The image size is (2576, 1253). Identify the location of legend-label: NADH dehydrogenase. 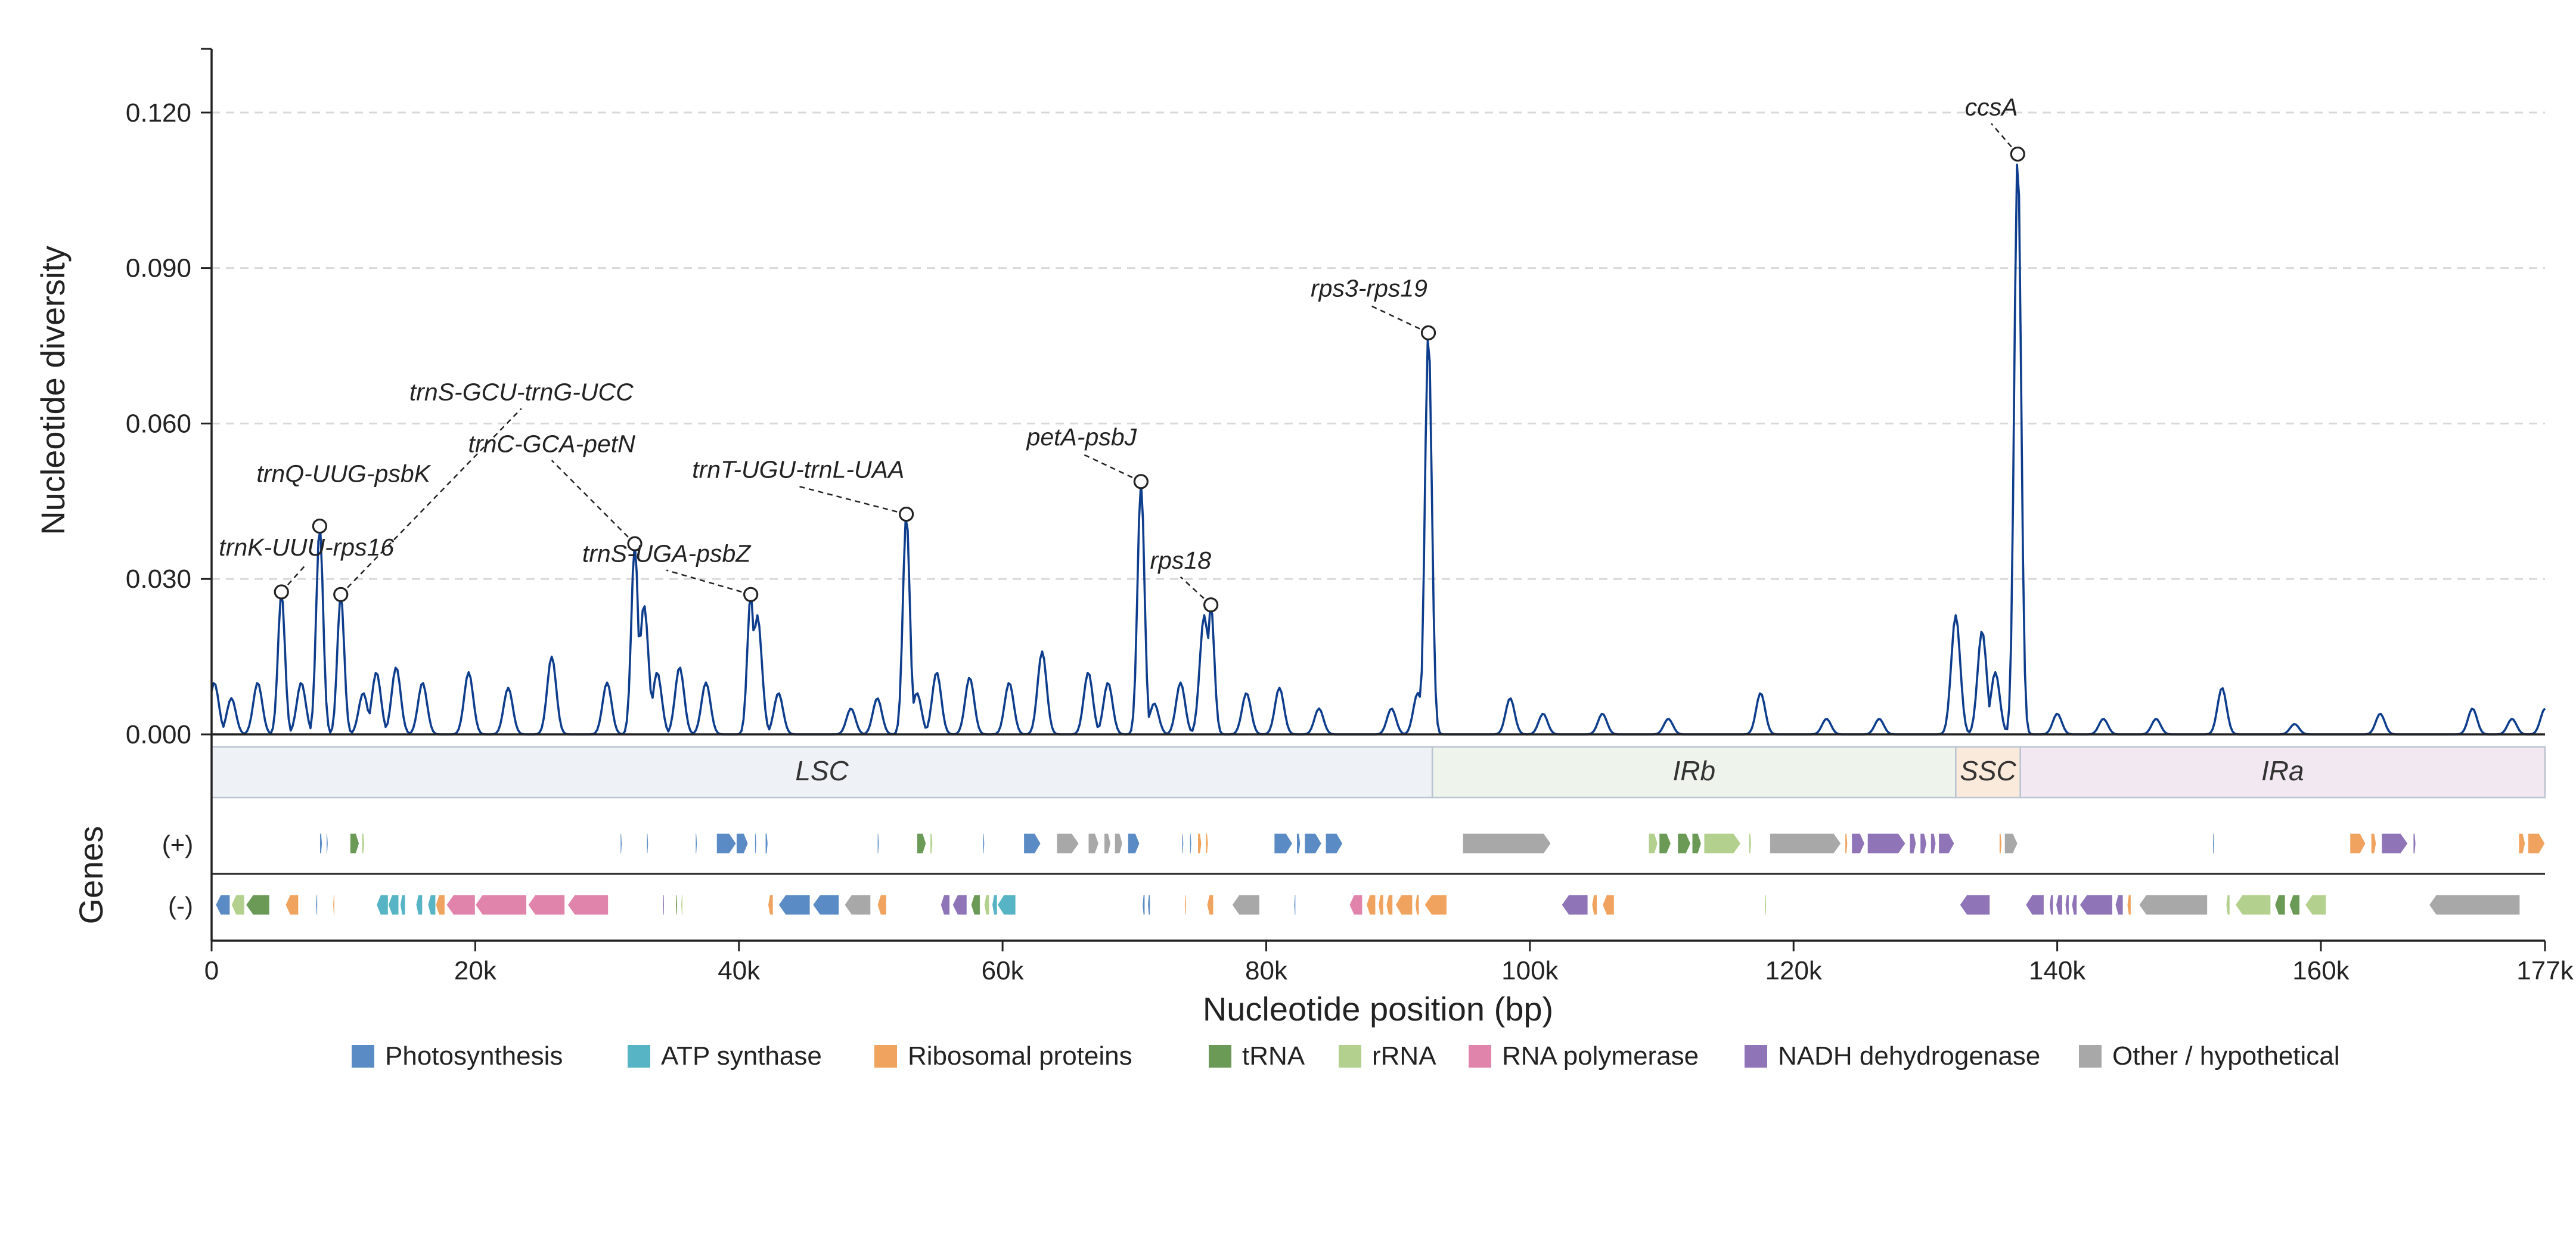
(1909, 1056).